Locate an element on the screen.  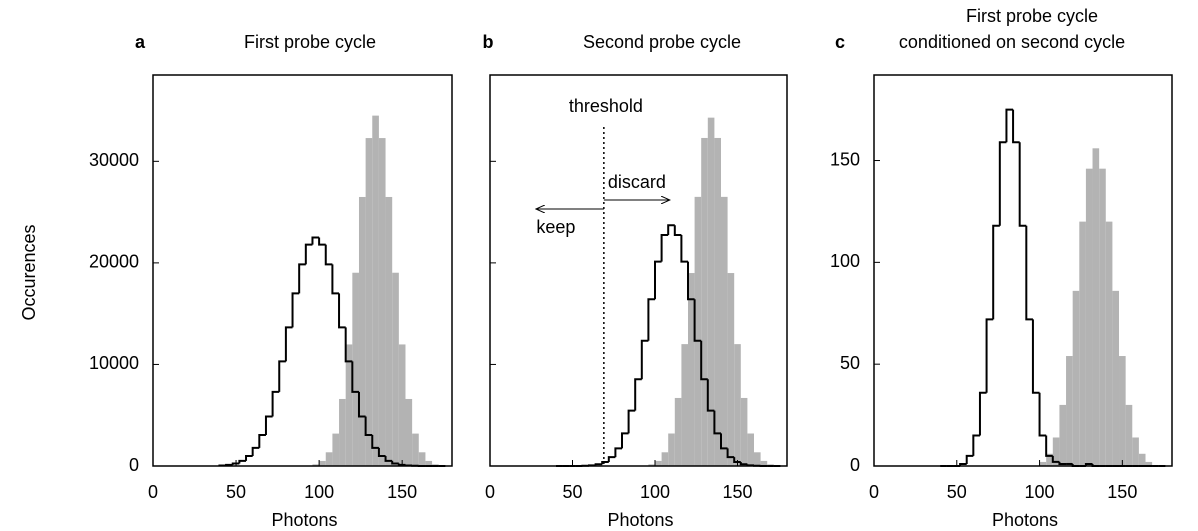
panel-title: First probe cycle is located at coordinates (310, 42).